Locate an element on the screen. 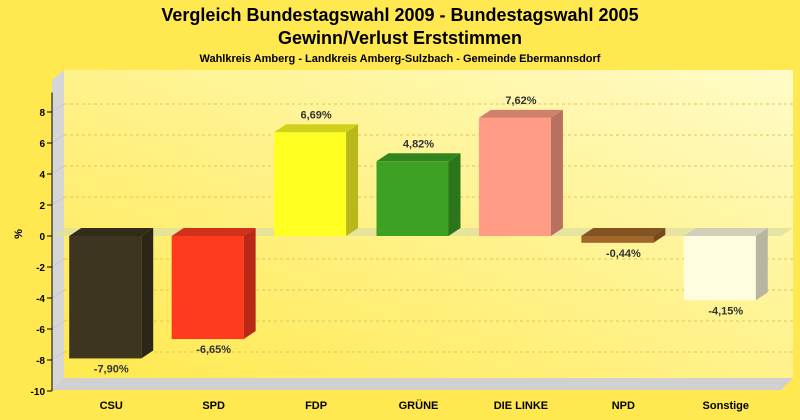 Image resolution: width=800 pixels, height=420 pixels. x-tick-label: GRÜNE is located at coordinates (419, 405).